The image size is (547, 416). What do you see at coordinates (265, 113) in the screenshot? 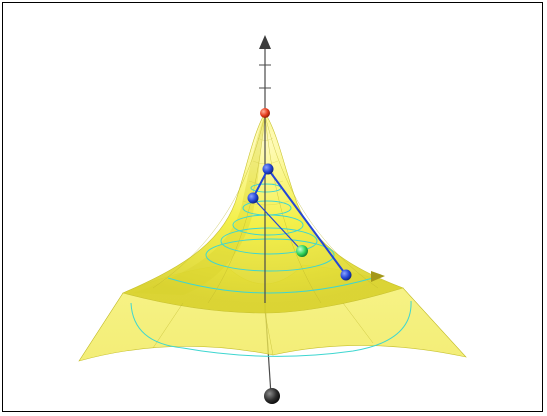
I see `apex-point` at bounding box center [265, 113].